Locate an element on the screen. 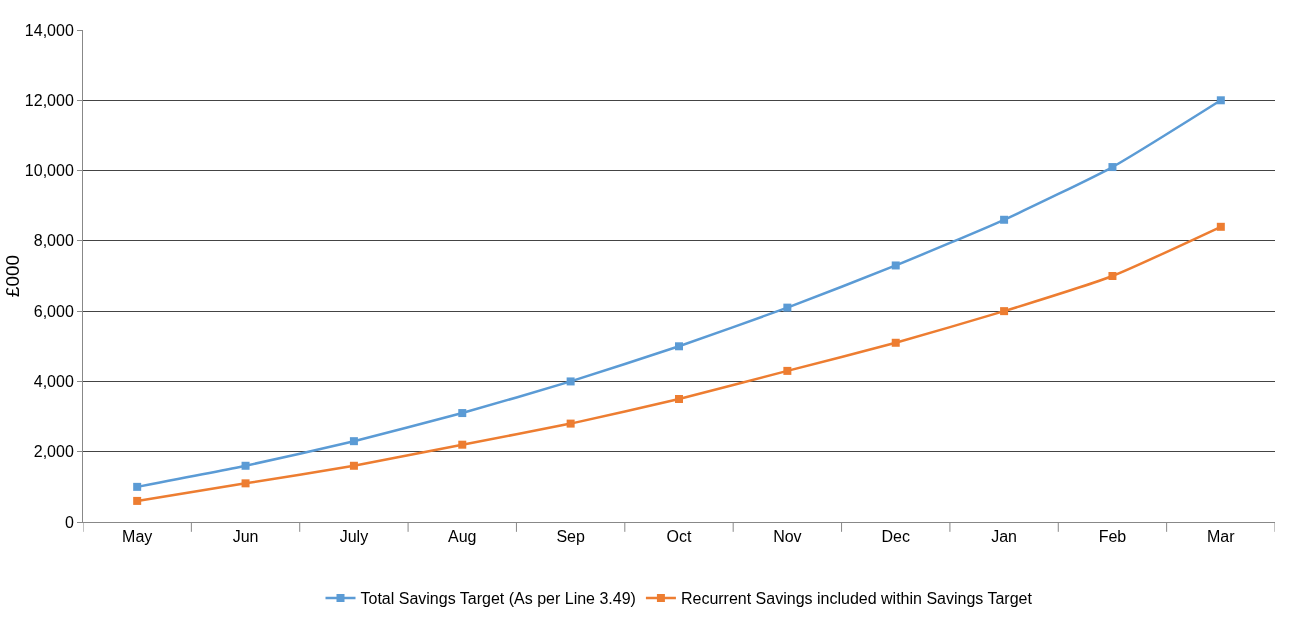 The height and width of the screenshot is (627, 1315). y-axis-title: £000 is located at coordinates (12, 276).